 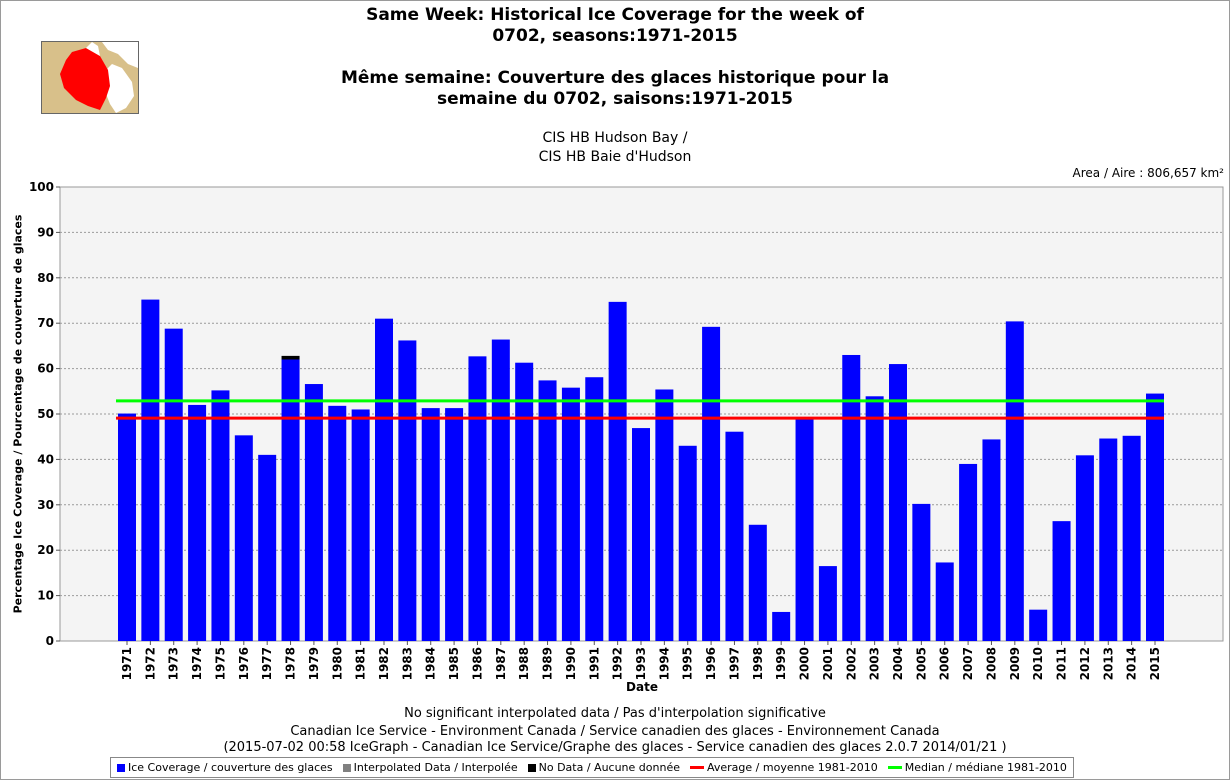 I want to click on y-tick-label-10: 10, so click(x=45, y=596).